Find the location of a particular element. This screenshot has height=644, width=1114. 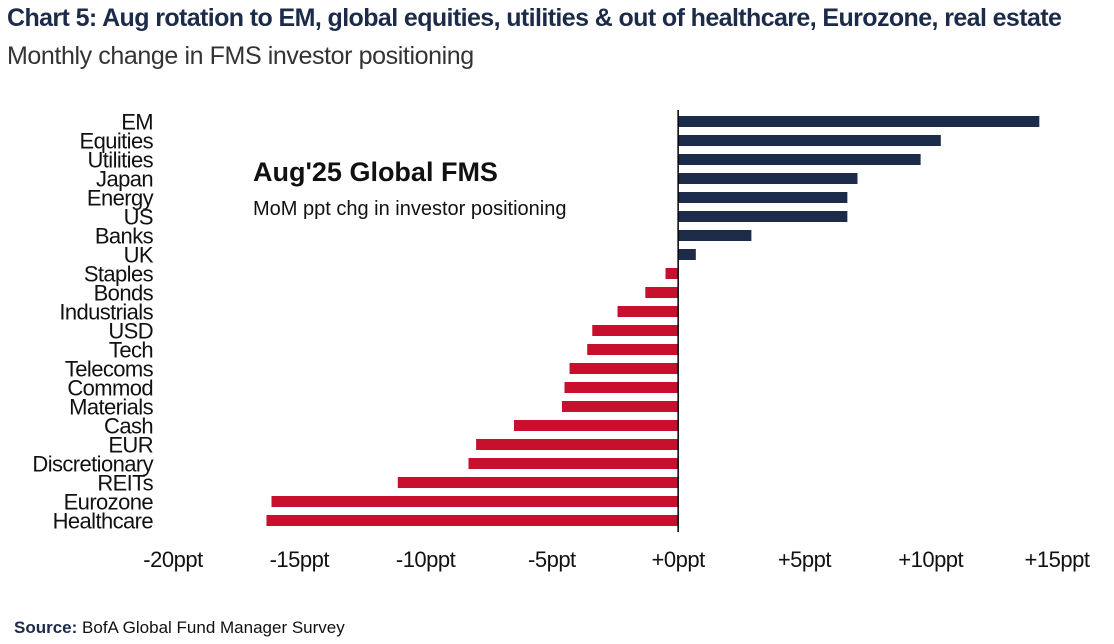

category-label: Equities is located at coordinates (117, 141).